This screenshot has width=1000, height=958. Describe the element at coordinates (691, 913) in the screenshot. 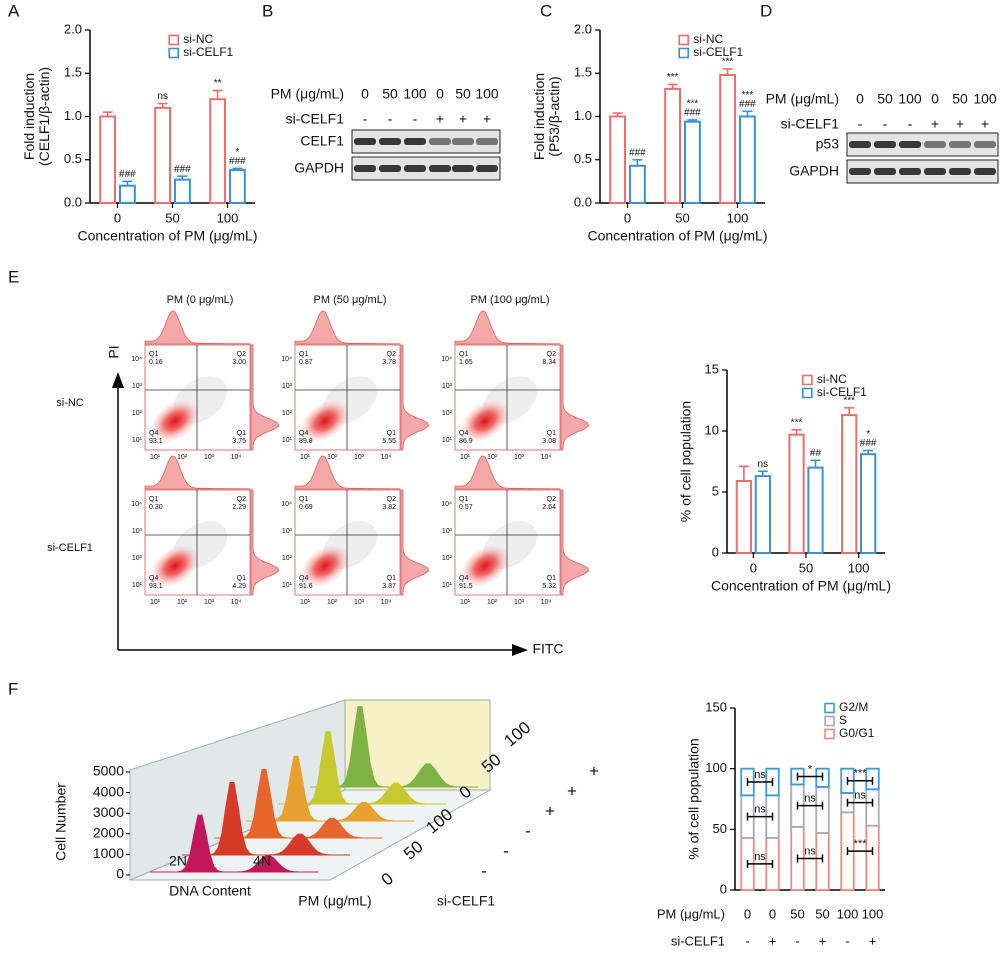

I see `row-label: PM (μg/mL)` at that location.